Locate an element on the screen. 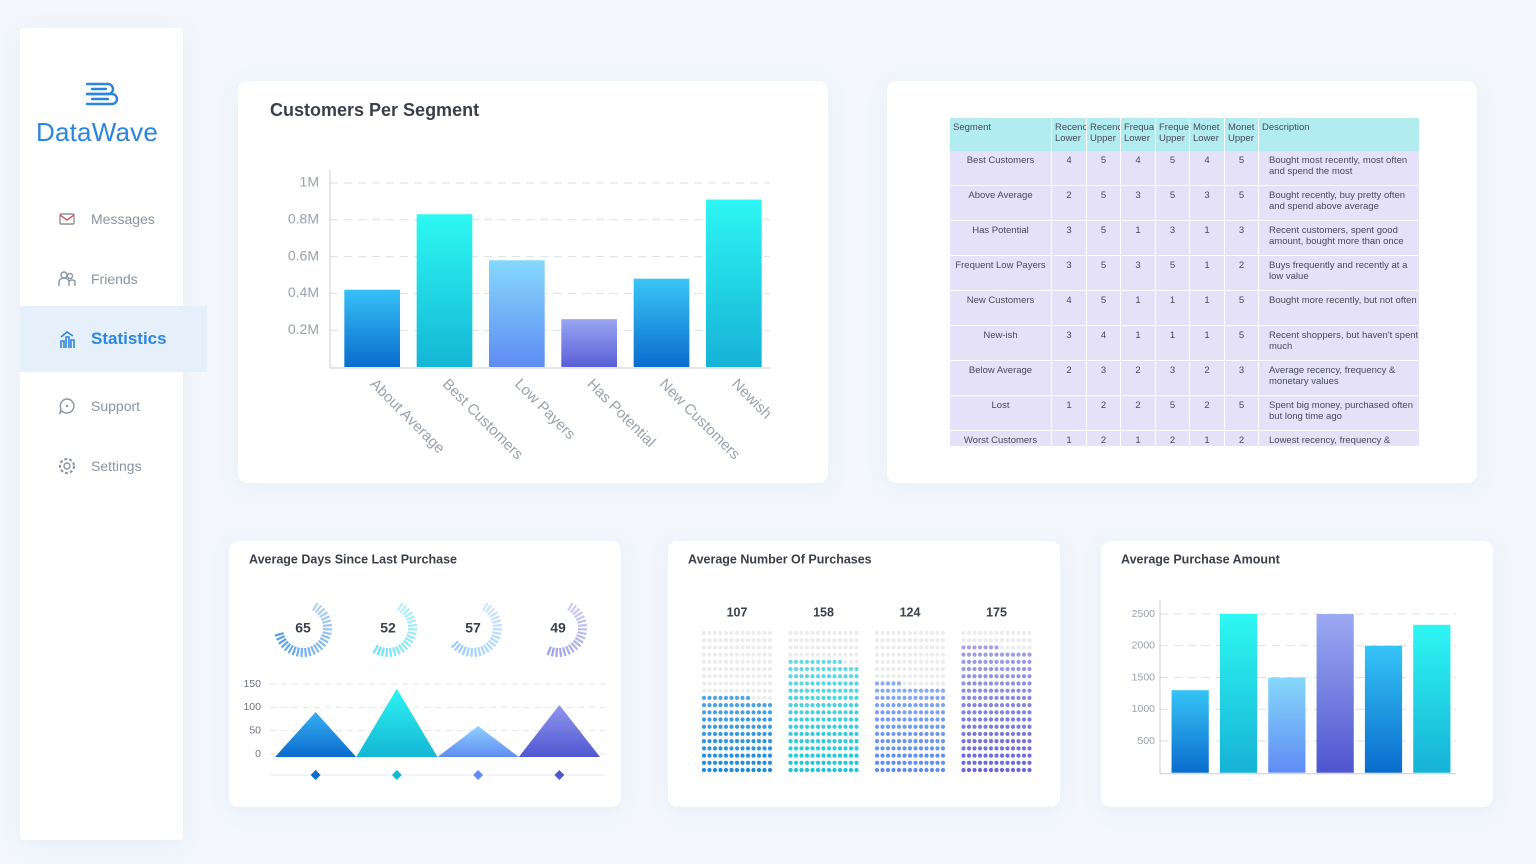 This screenshot has height=864, width=1536. y-tick-label: 0.4M is located at coordinates (303, 292).